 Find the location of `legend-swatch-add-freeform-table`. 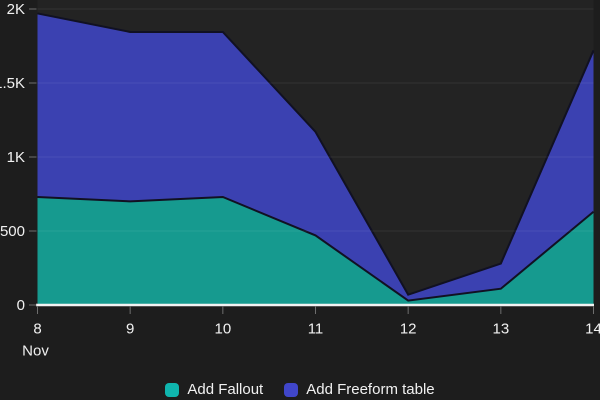

legend-swatch-add-freeform-table is located at coordinates (291, 389).